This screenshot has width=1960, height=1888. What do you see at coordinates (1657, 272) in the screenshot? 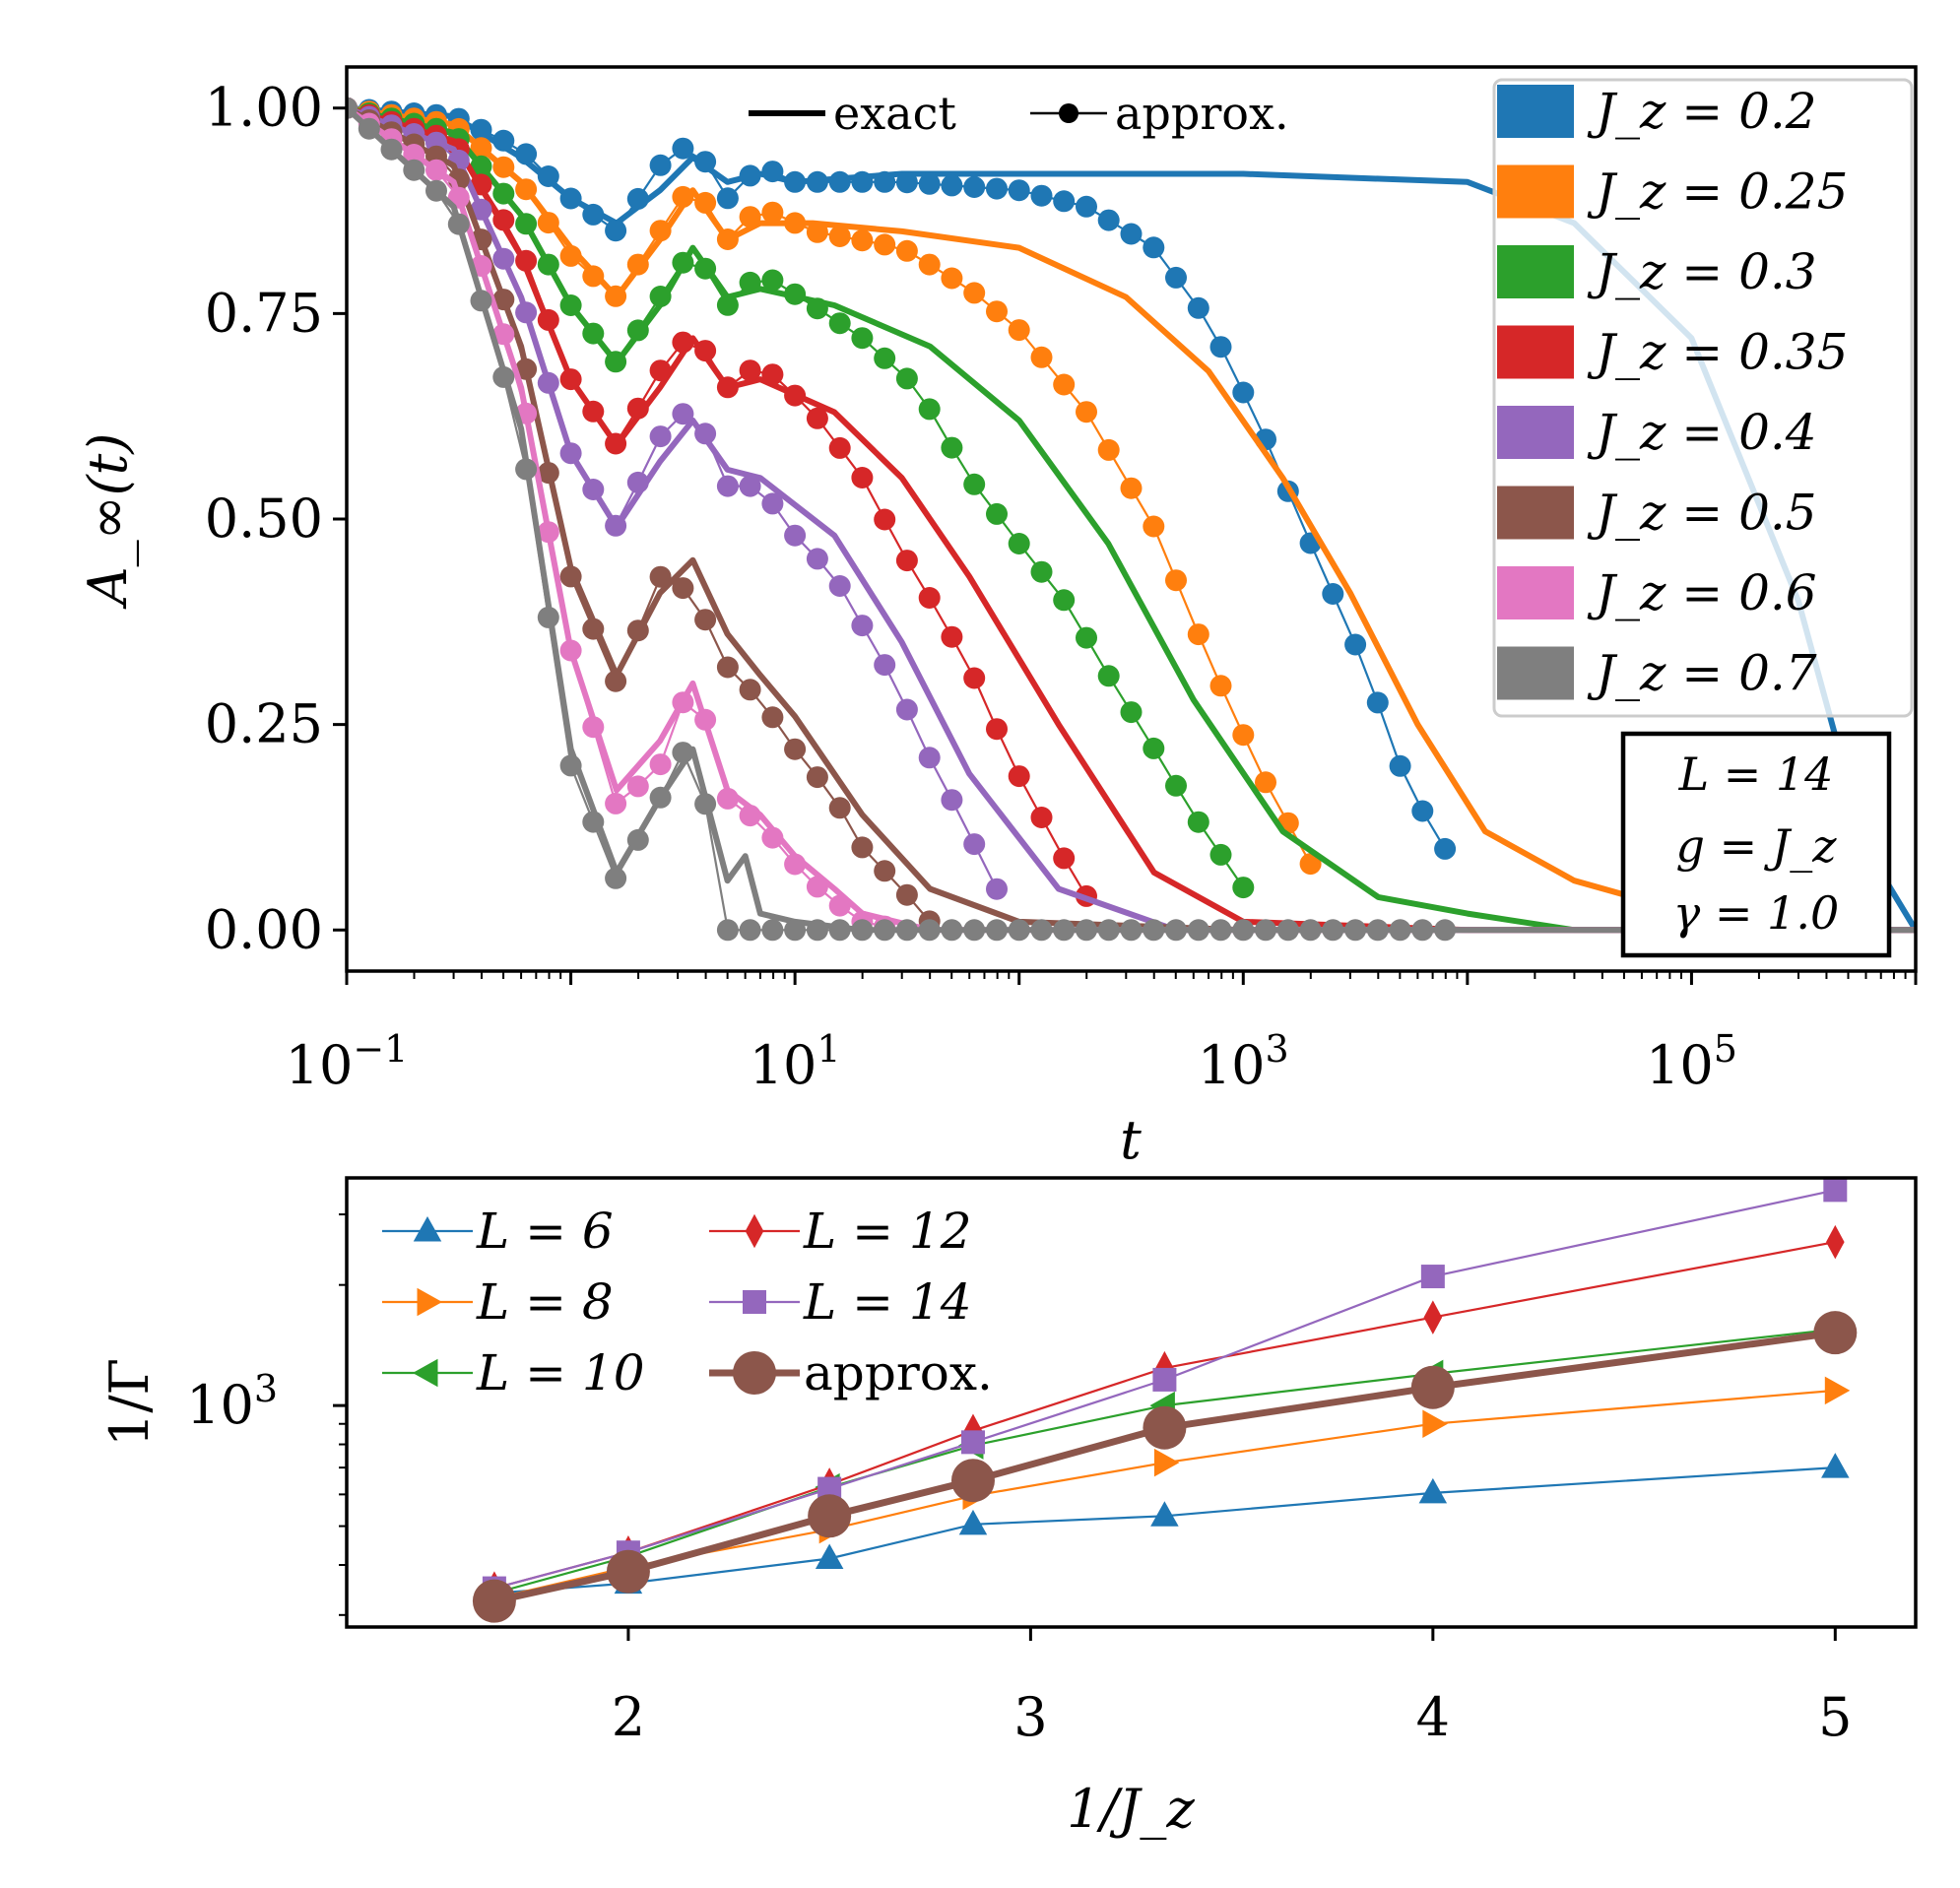
I see `jz-legend-item: J_z = 0.3` at bounding box center [1657, 272].